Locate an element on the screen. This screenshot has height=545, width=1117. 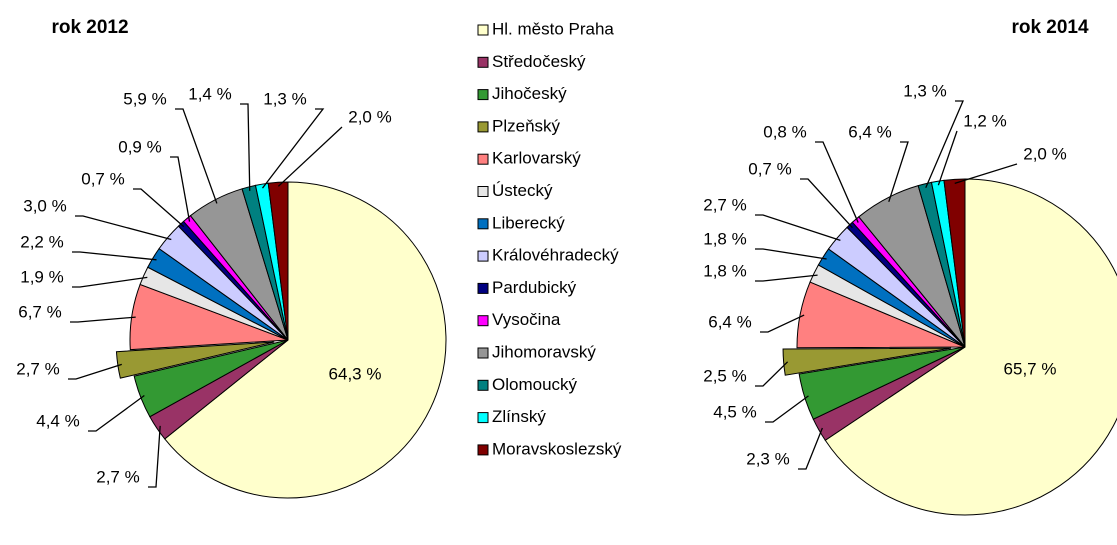
legend-label: Jihomoravský is located at coordinates (544, 351).